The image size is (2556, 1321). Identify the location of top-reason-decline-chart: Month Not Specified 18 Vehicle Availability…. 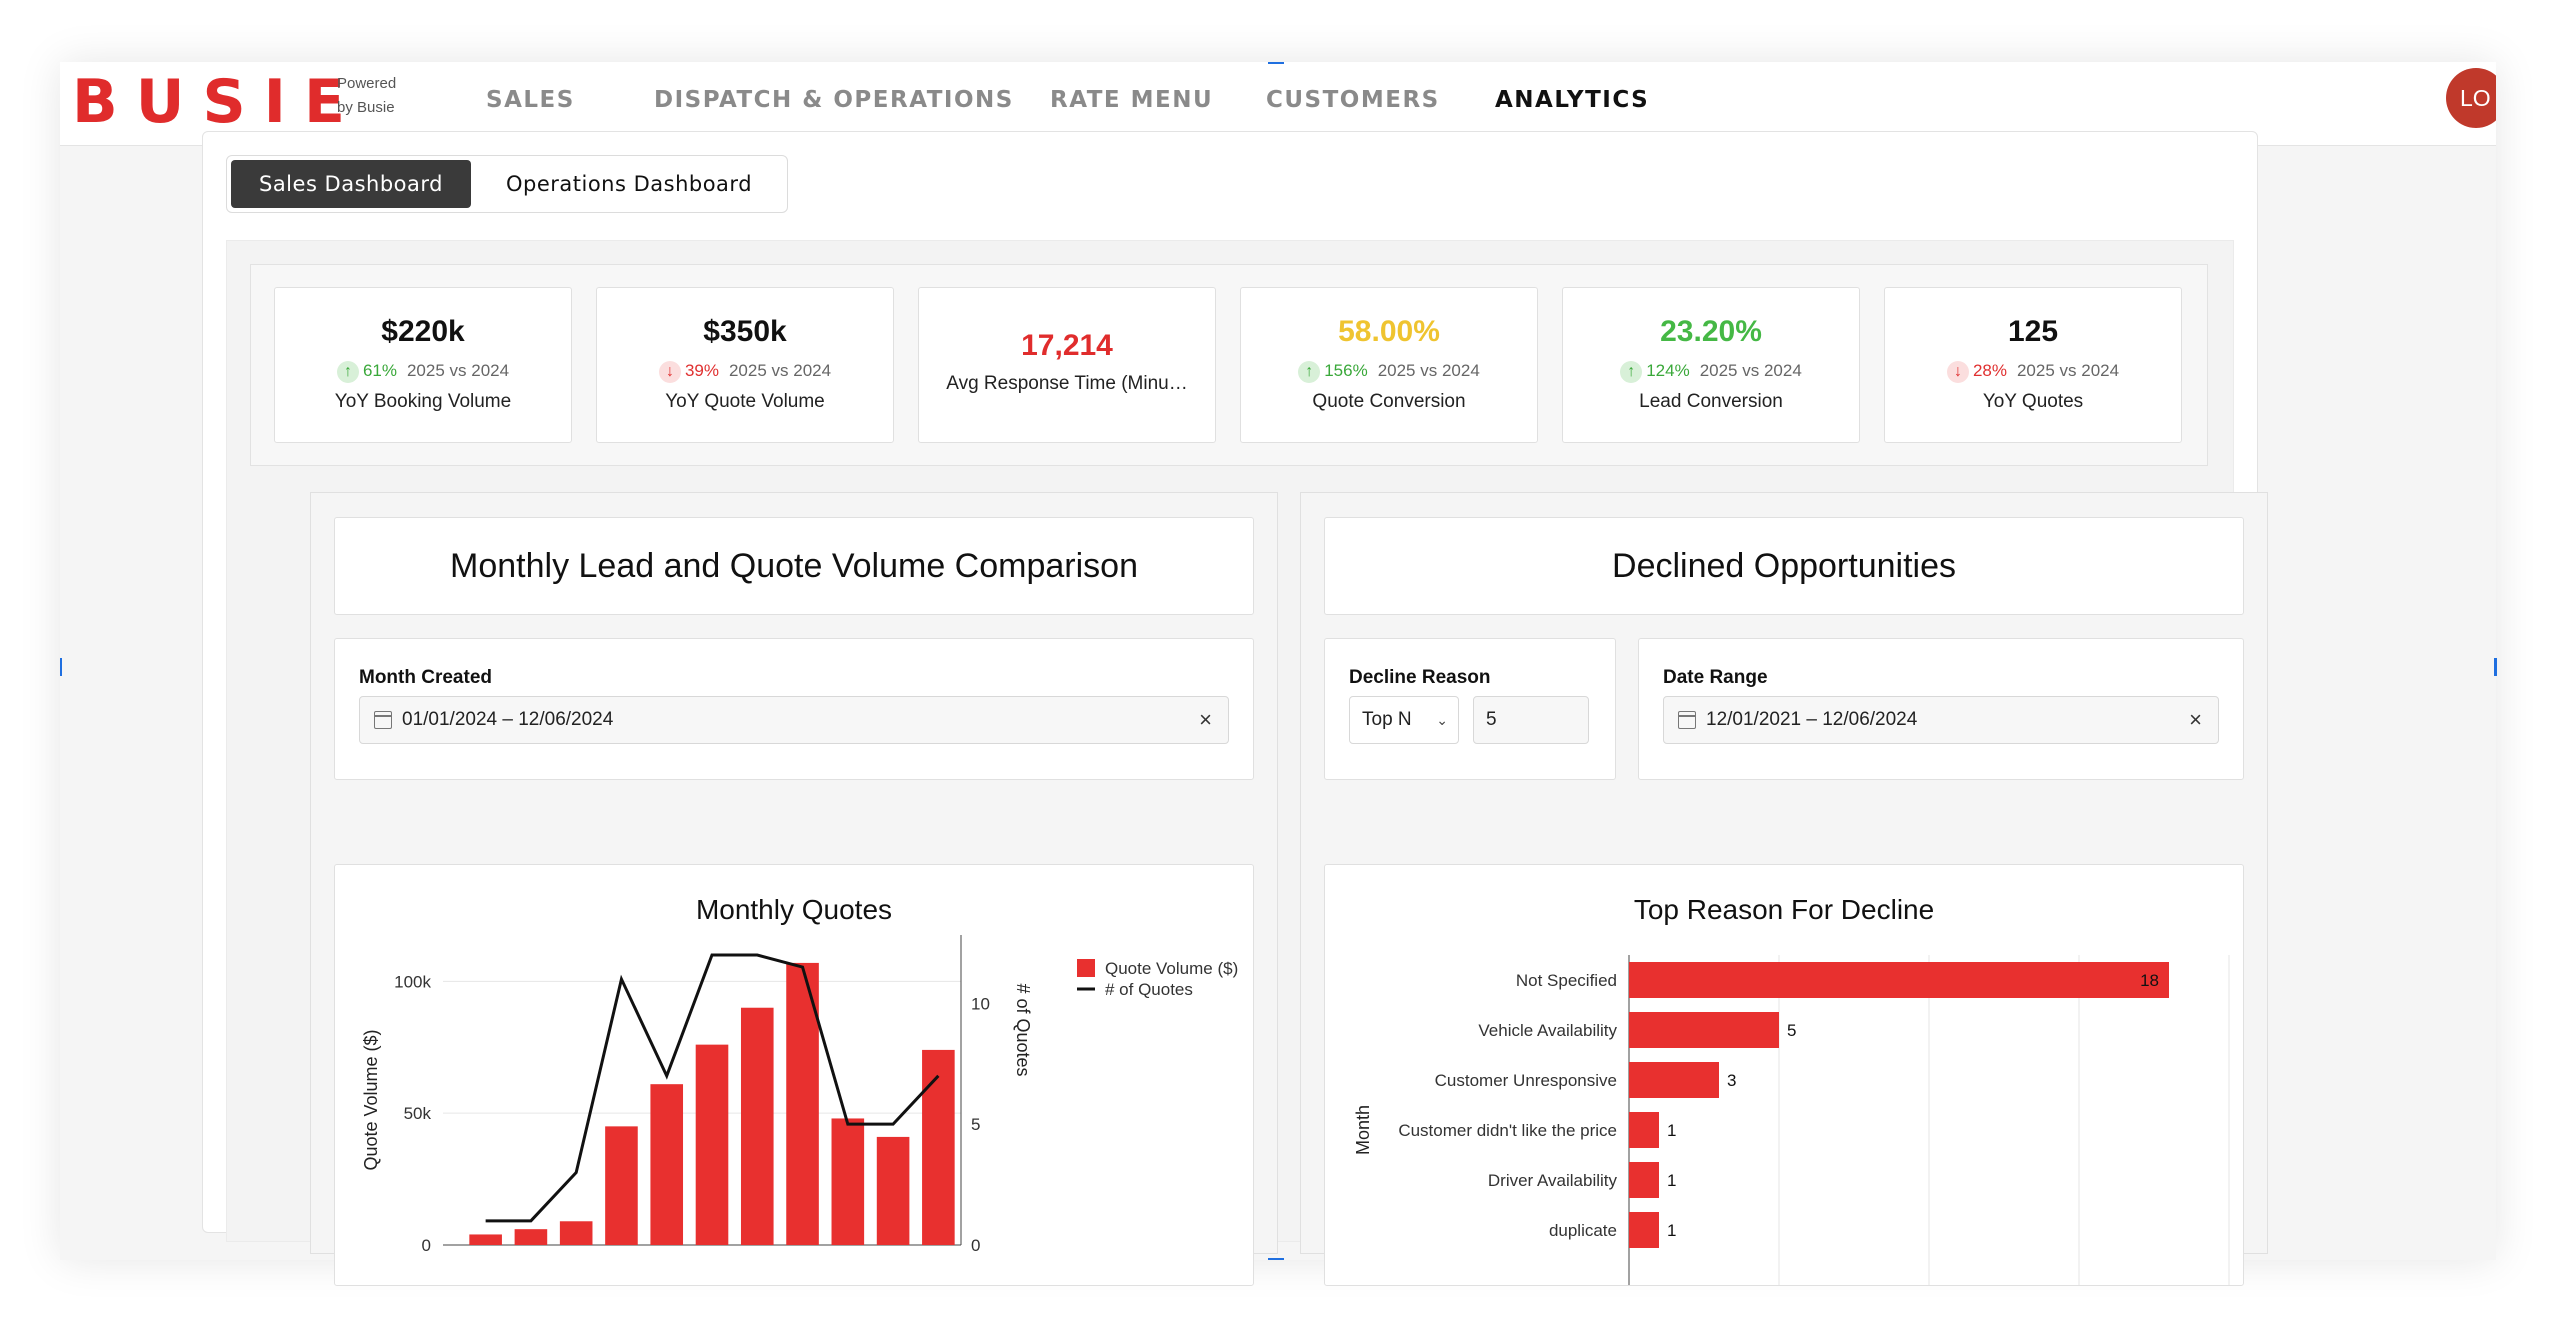
(1791, 1120).